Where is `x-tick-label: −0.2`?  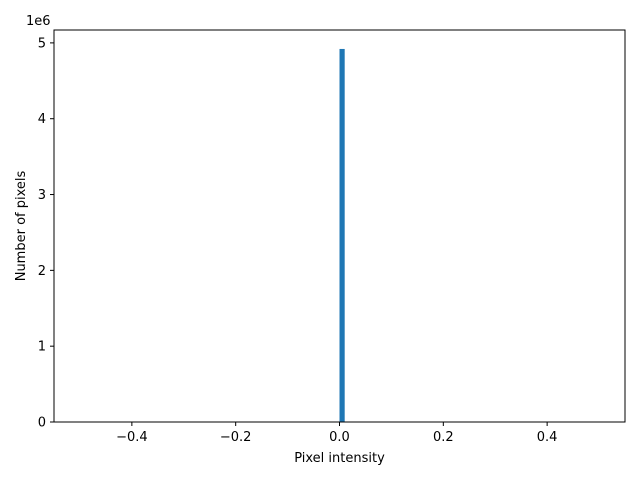
x-tick-label: −0.2 is located at coordinates (236, 437).